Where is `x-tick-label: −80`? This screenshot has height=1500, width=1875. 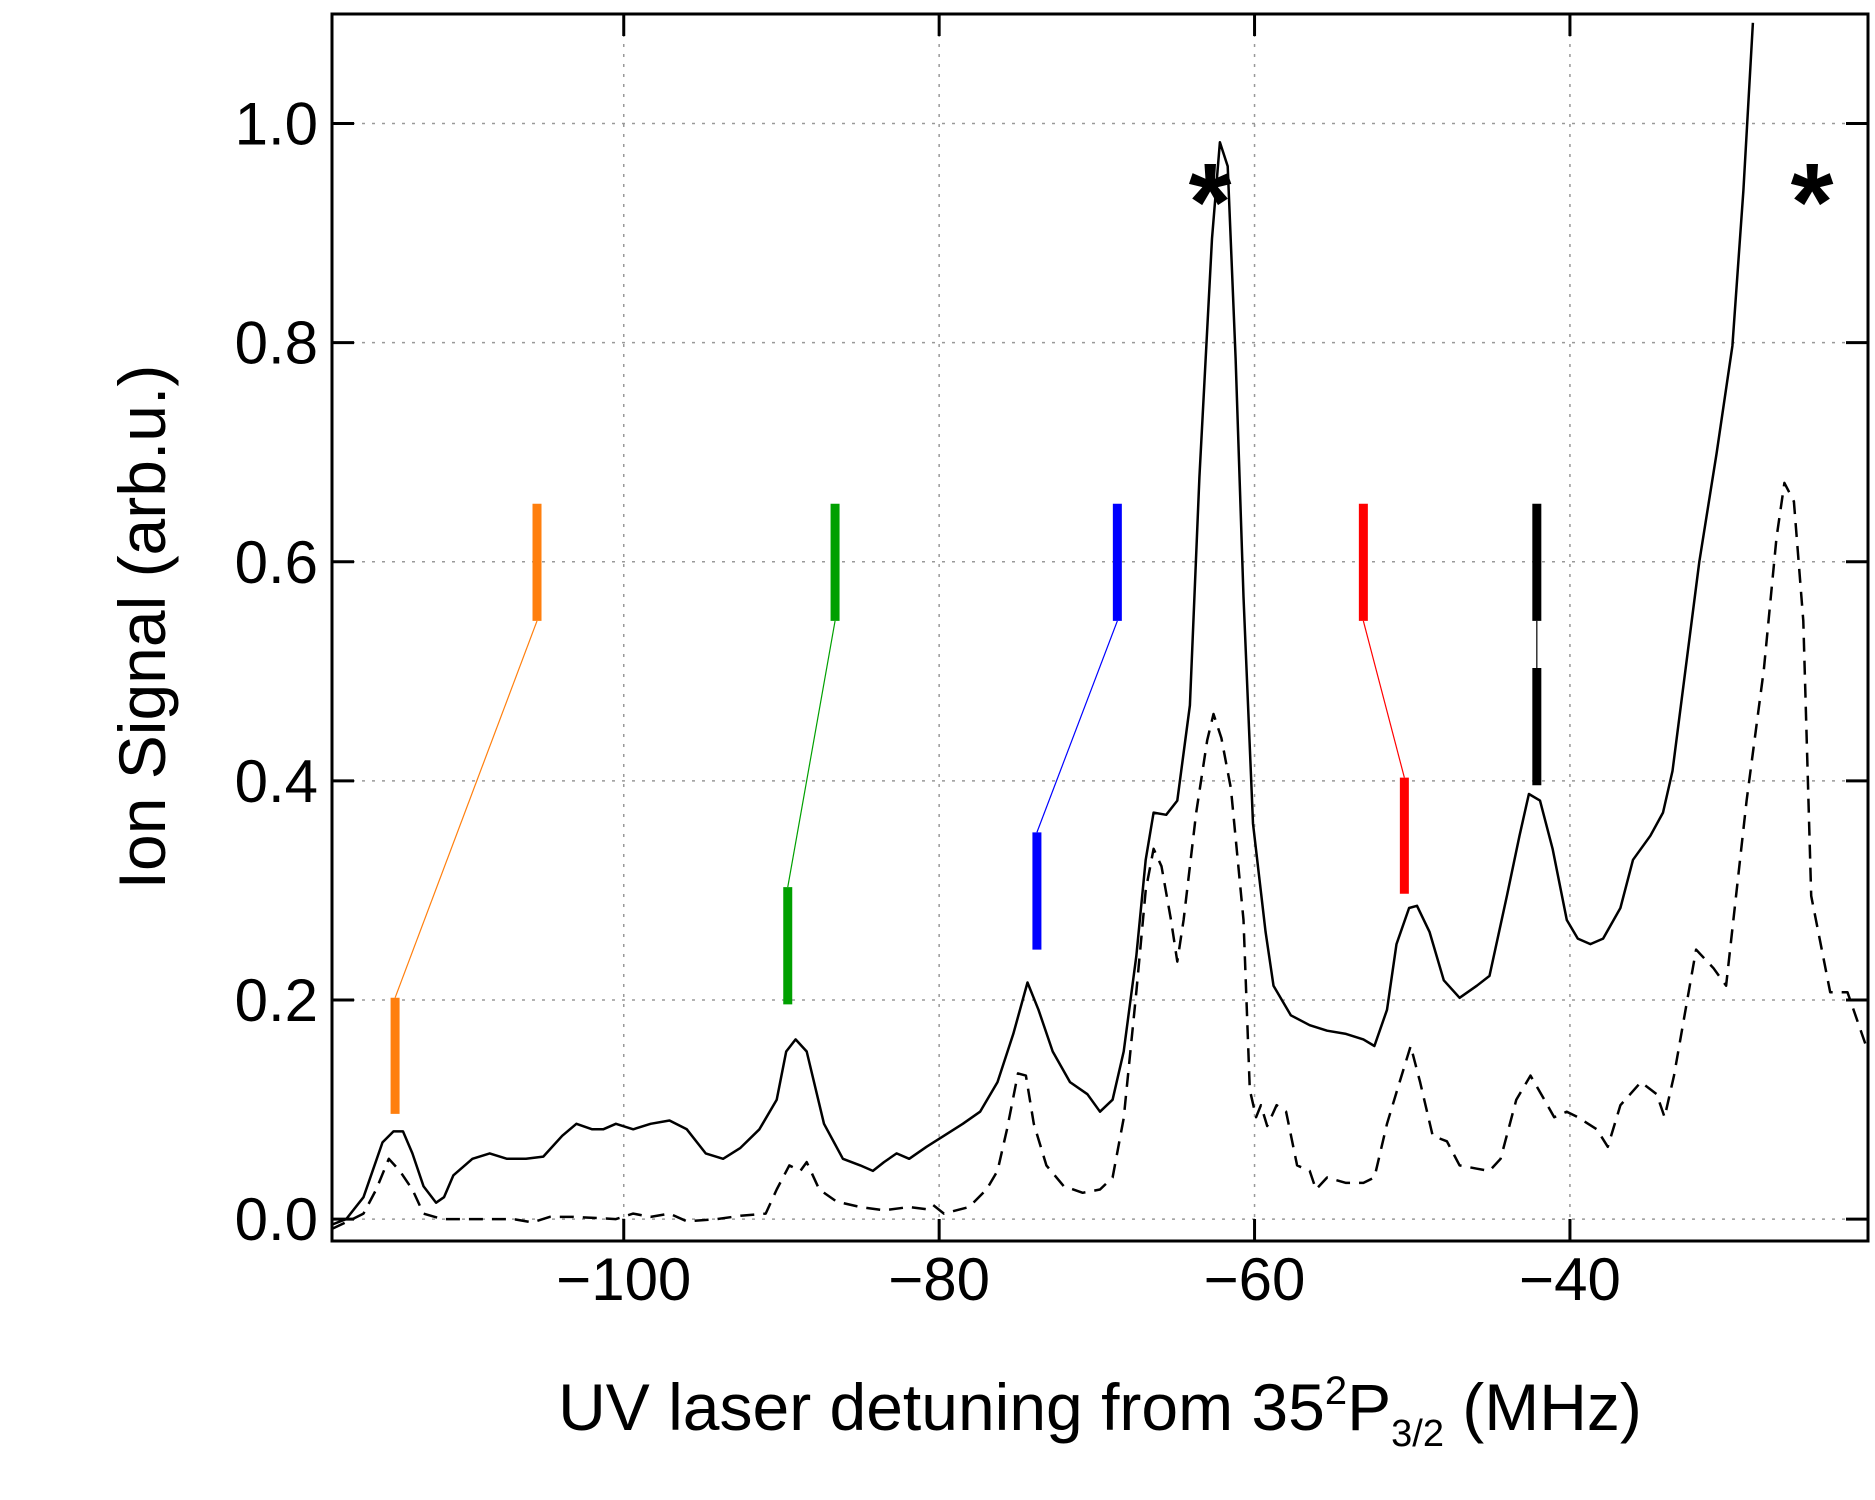
x-tick-label: −80 is located at coordinates (939, 1279).